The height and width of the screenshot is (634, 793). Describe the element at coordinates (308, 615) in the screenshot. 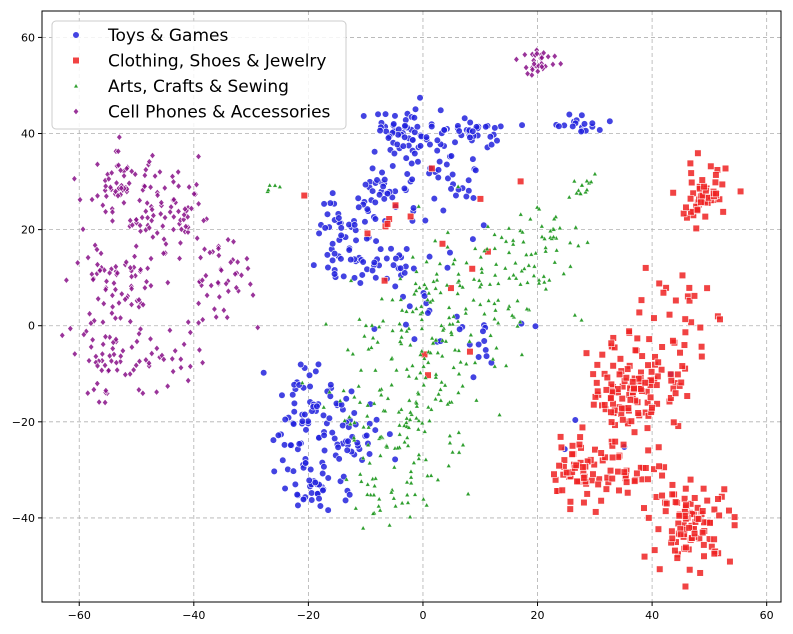

I see `x-tick-label: −20` at that location.